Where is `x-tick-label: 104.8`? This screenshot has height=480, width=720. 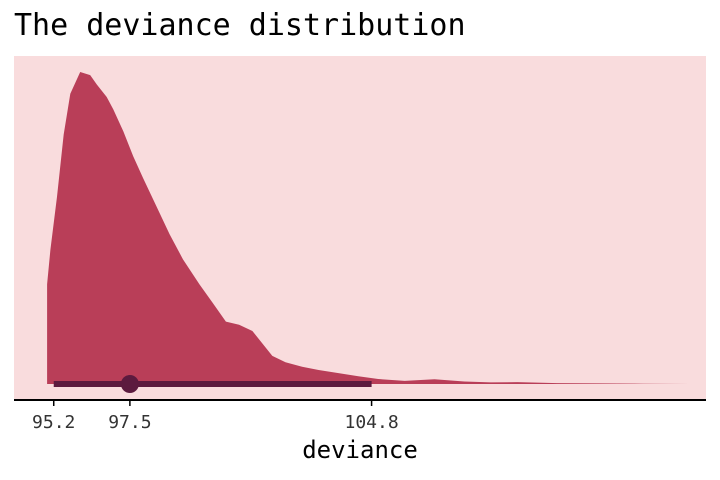 x-tick-label: 104.8 is located at coordinates (371, 422).